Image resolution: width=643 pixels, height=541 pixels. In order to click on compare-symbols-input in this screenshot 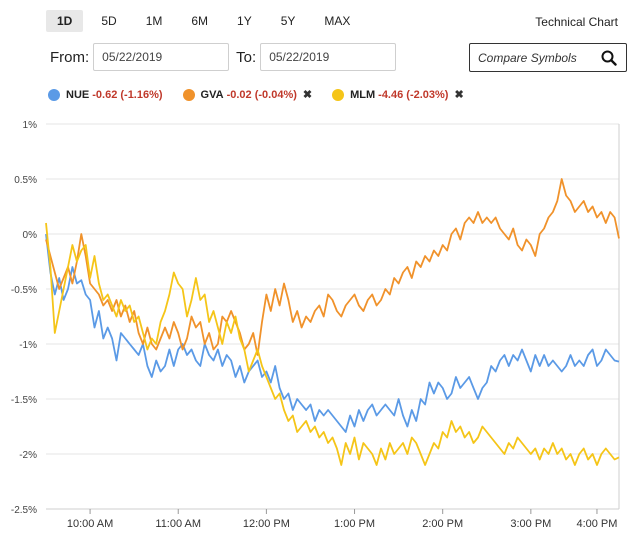, I will do `click(534, 57)`.